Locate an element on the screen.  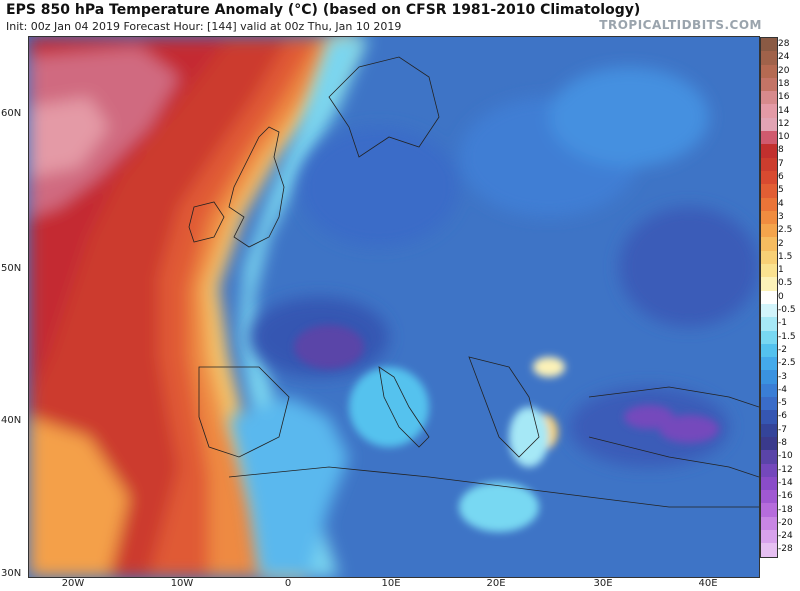
colorbar-tick-label: 0.5 is located at coordinates (785, 283).